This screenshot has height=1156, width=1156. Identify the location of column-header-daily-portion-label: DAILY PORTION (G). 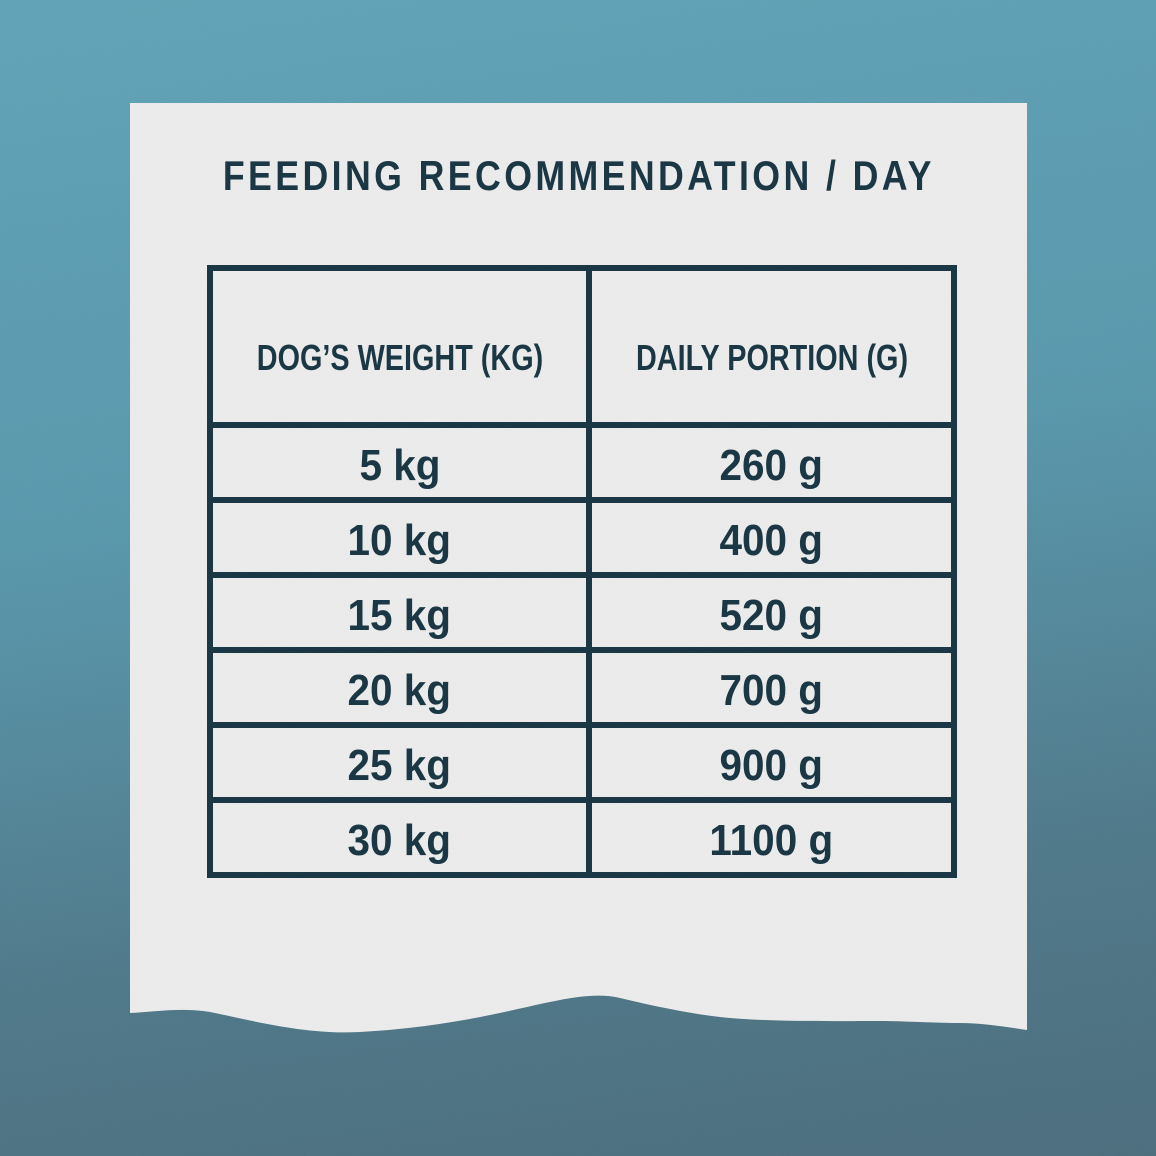
(771, 357).